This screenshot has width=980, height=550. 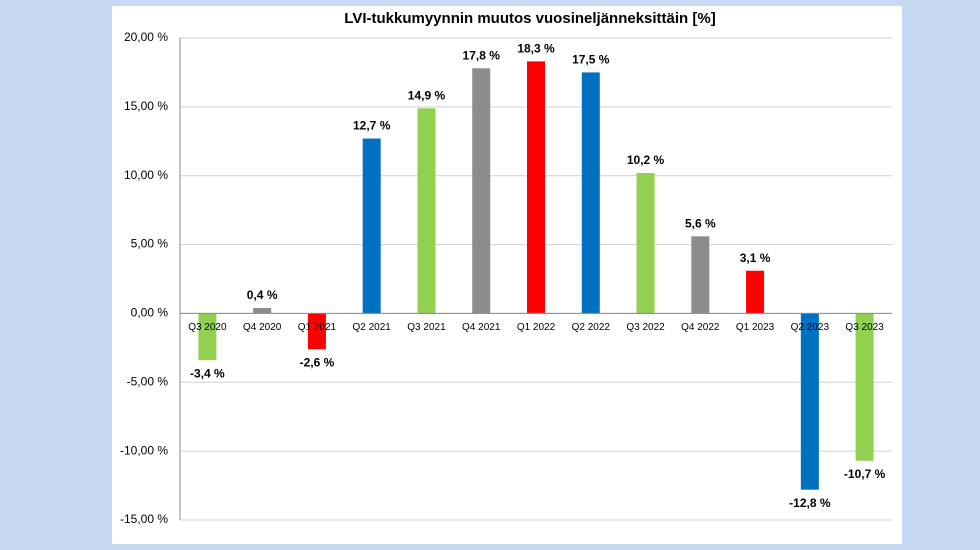 What do you see at coordinates (591, 60) in the screenshot?
I see `value-label: 17,5 %` at bounding box center [591, 60].